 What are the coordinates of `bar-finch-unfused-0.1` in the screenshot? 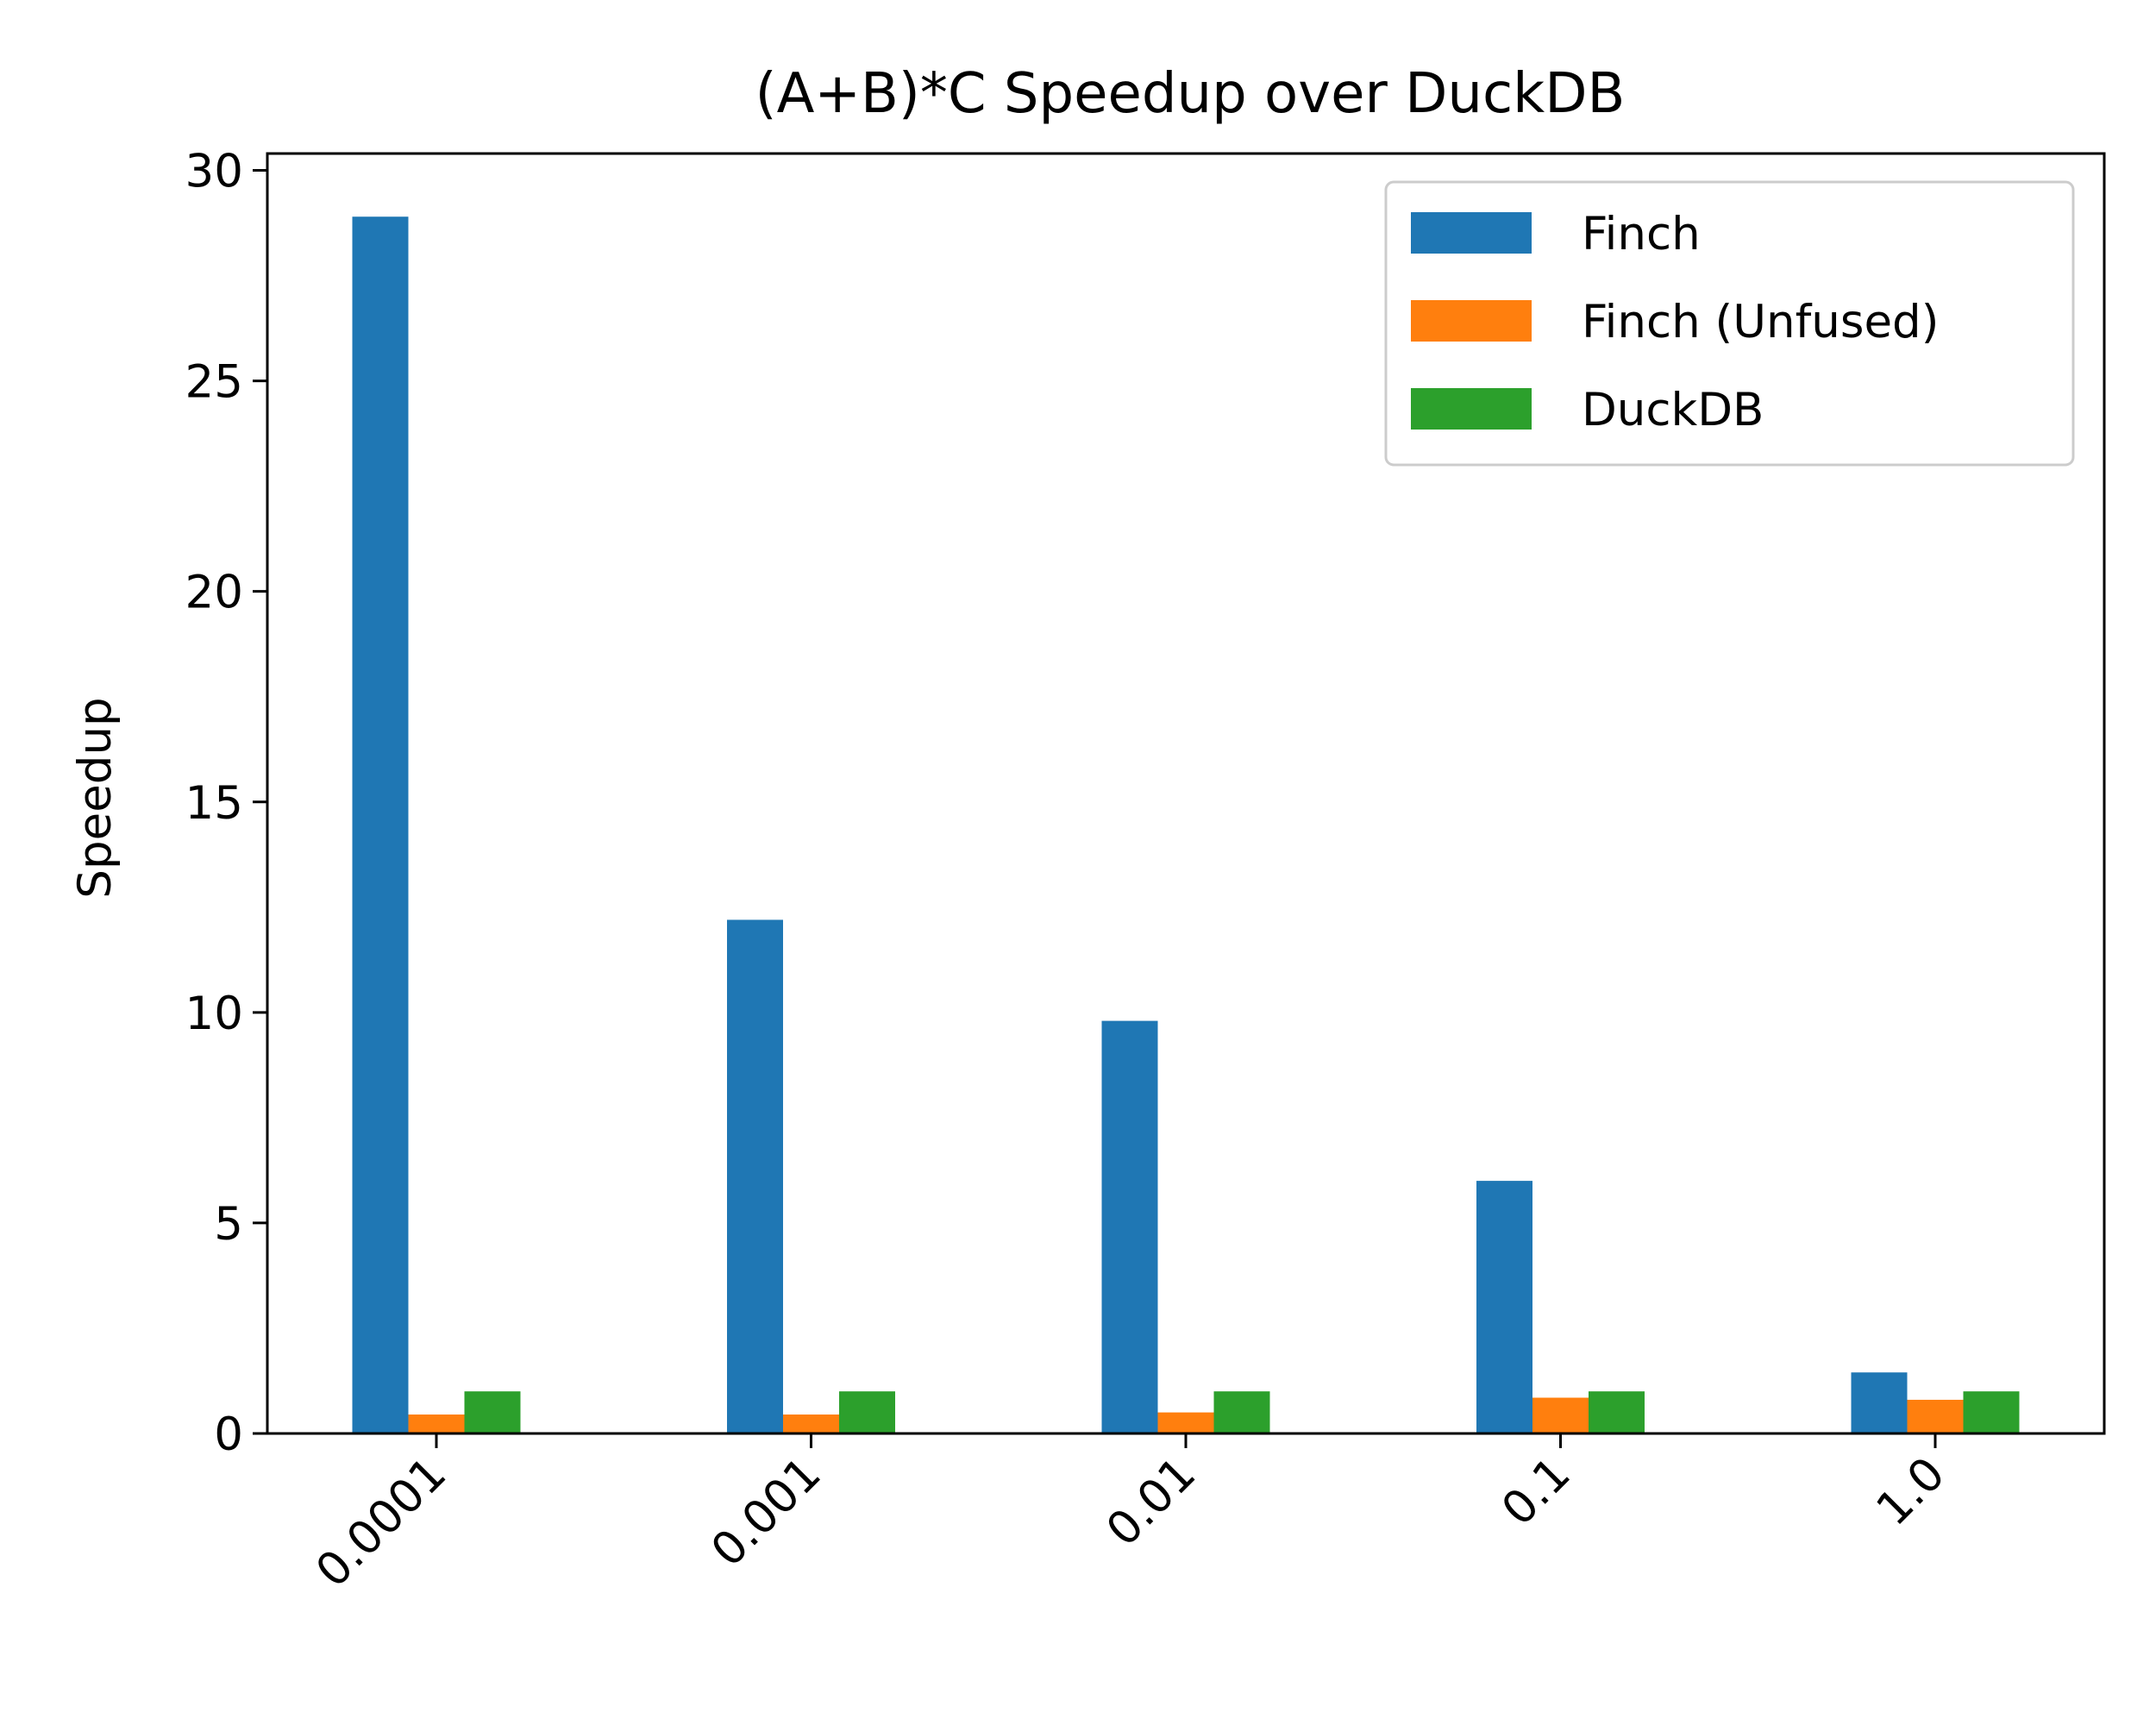 It's located at (1560, 1415).